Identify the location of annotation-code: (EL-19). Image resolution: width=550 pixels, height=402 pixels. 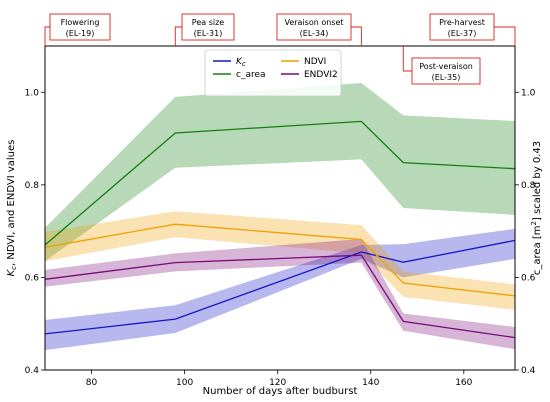
(80, 33).